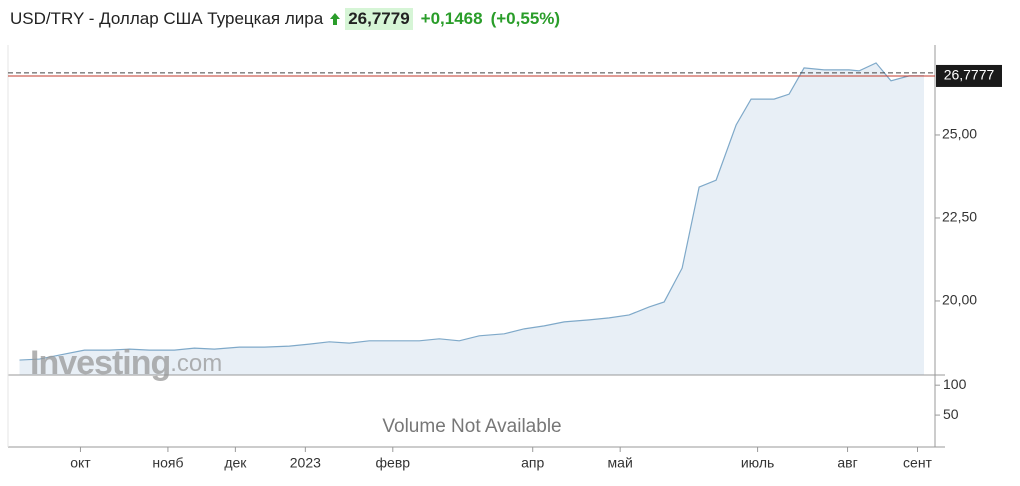  I want to click on change-percent: (+0,55%), so click(525, 18).